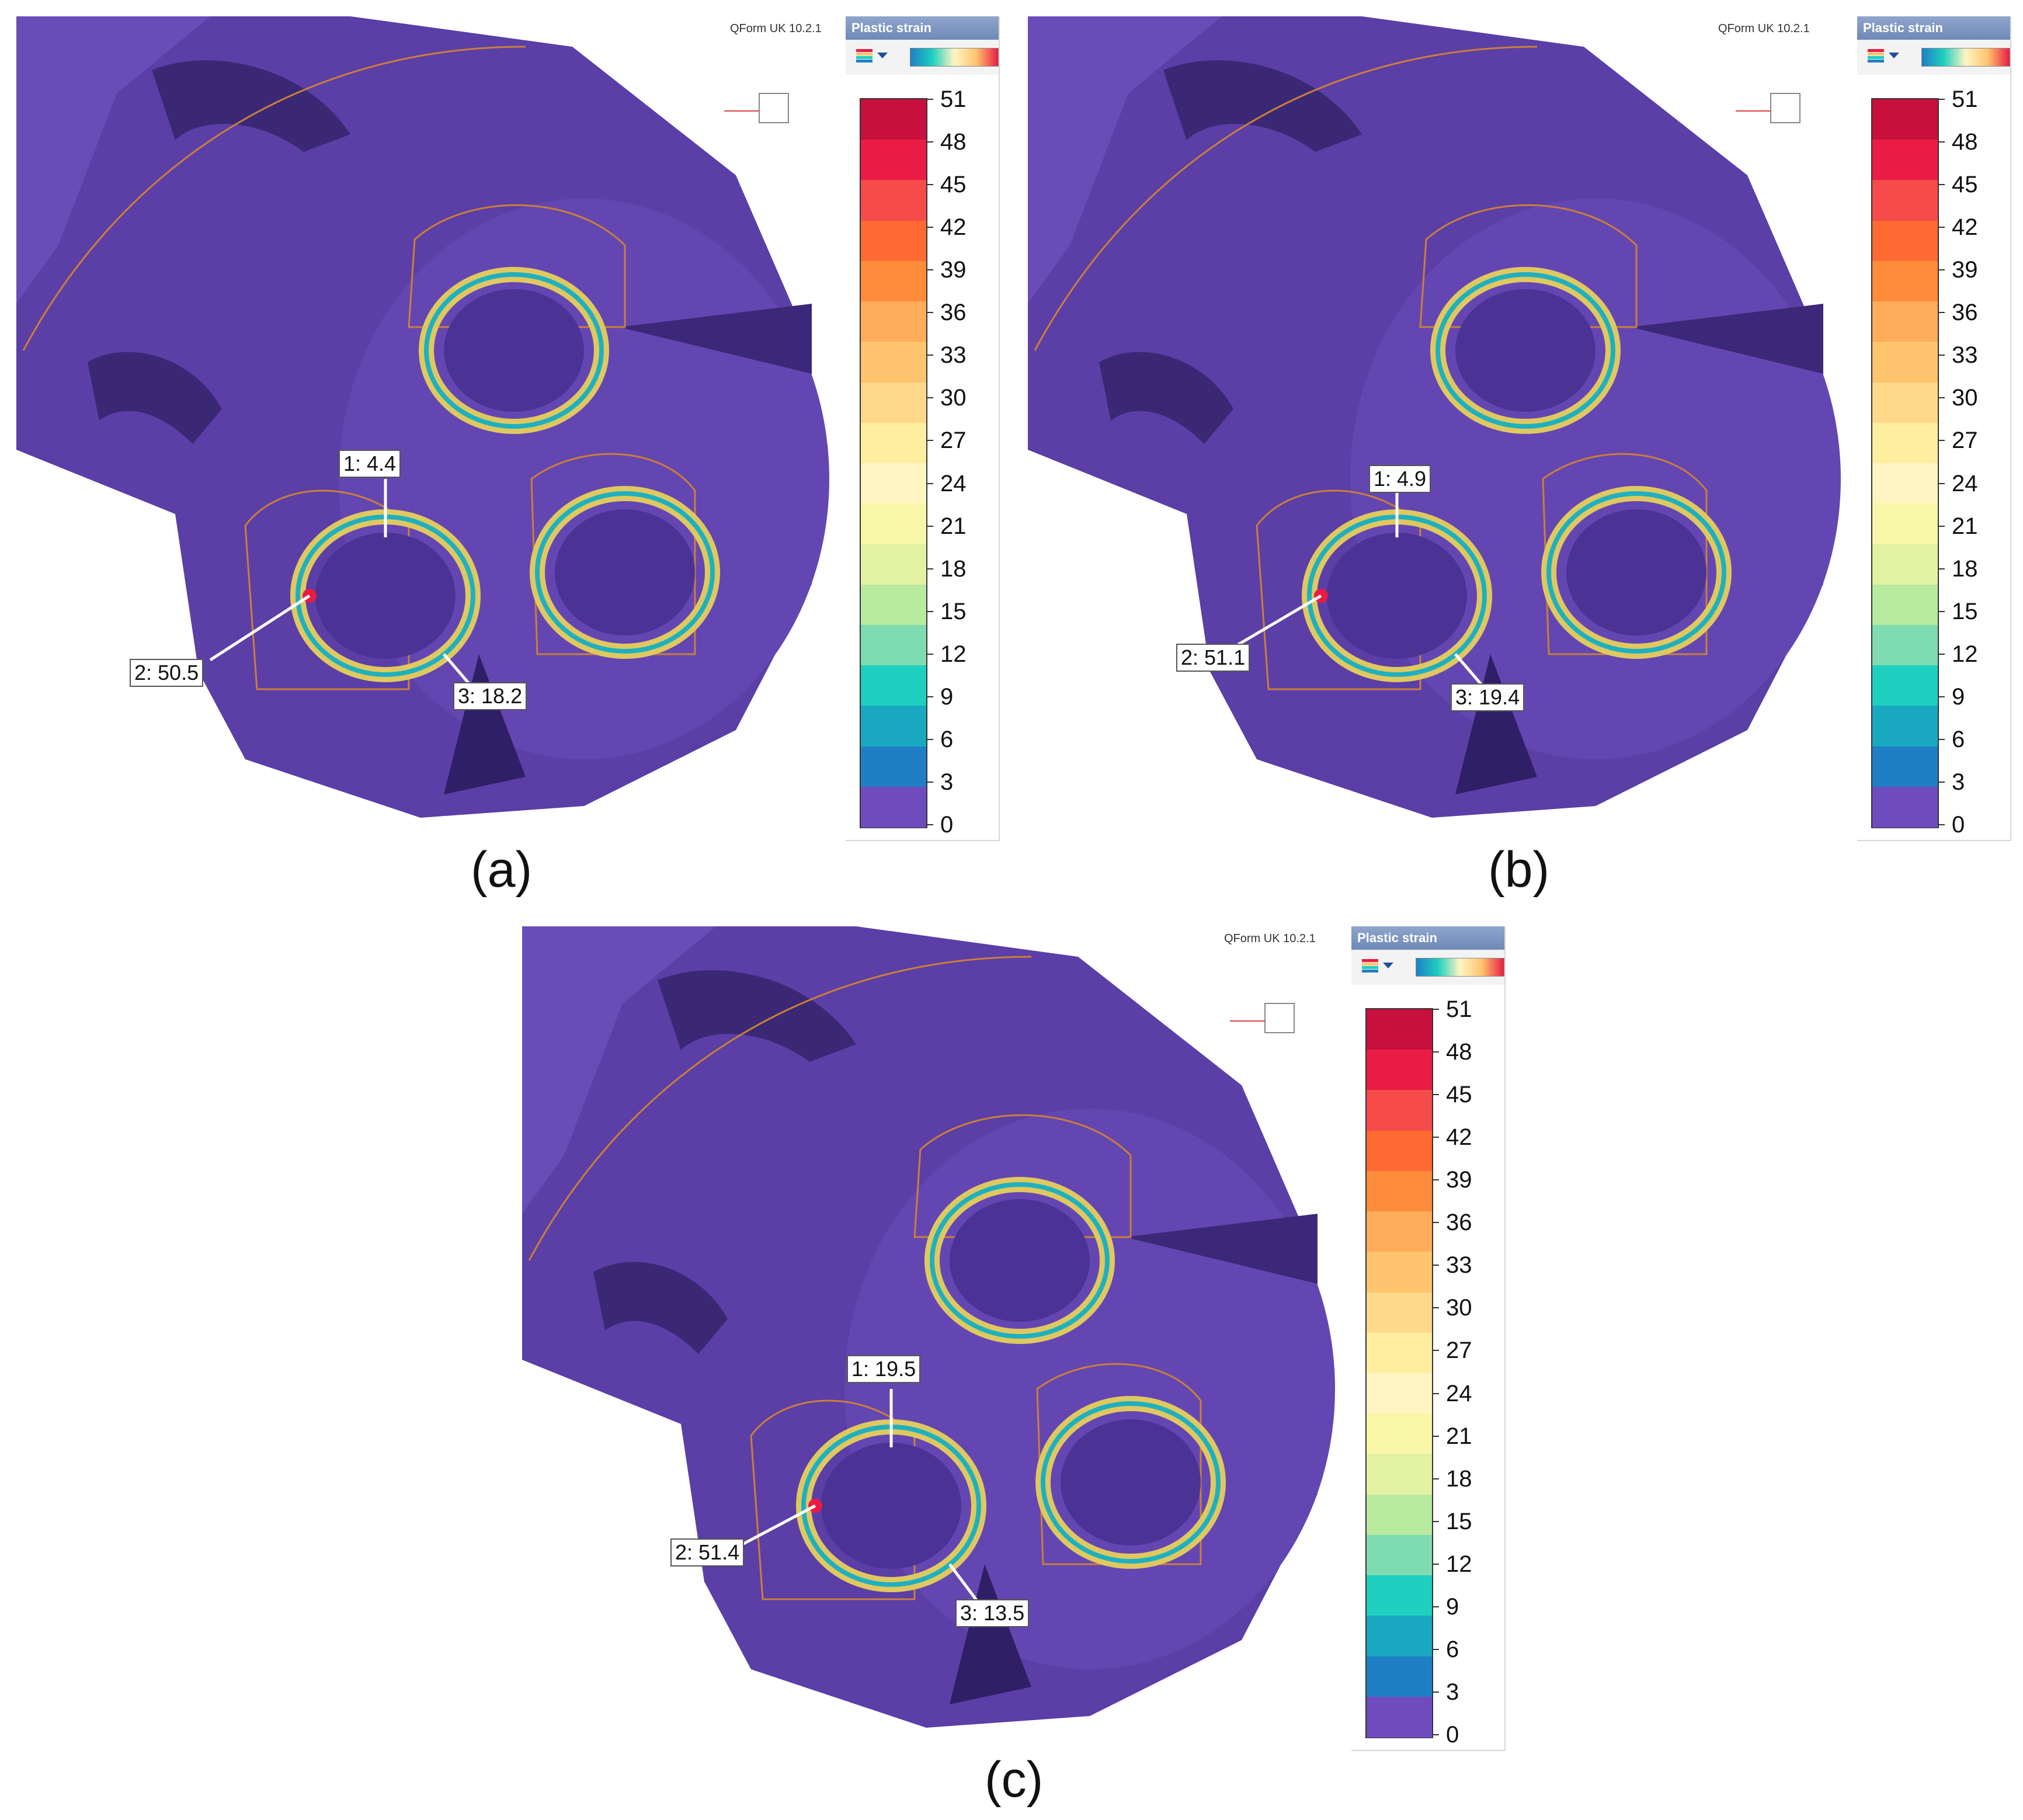  What do you see at coordinates (1517, 474) in the screenshot?
I see `port-rings` at bounding box center [1517, 474].